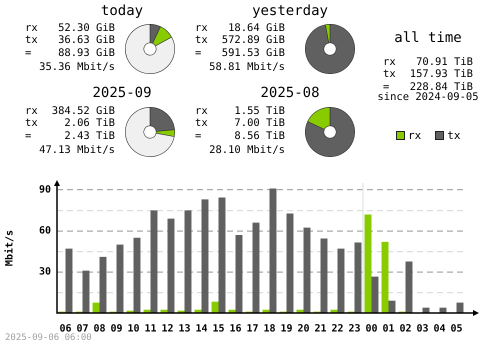 The width and height of the screenshot is (500, 348). I want to click on x-tick-label: 04, so click(439, 329).